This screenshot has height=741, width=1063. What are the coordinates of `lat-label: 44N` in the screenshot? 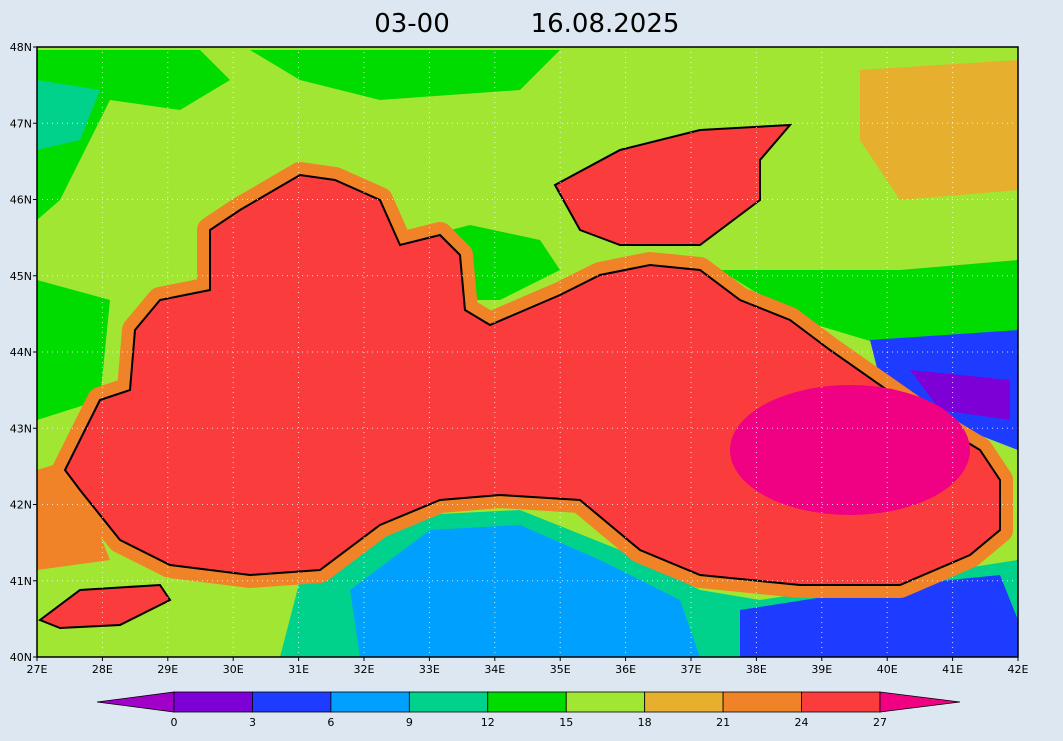 It's located at (21, 352).